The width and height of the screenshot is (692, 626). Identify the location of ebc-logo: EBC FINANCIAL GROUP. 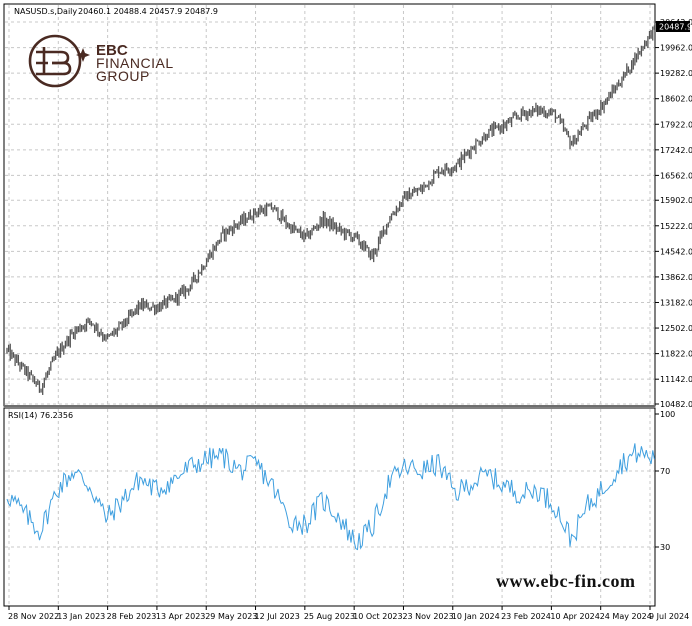
(101, 61).